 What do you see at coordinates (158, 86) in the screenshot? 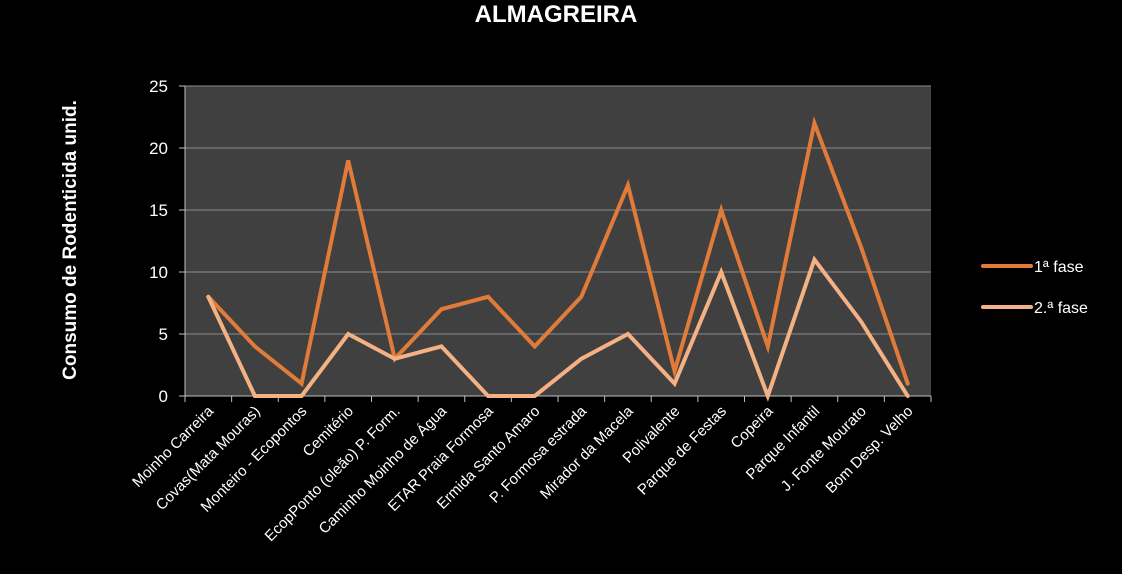
I see `y-tick-label: 25` at bounding box center [158, 86].